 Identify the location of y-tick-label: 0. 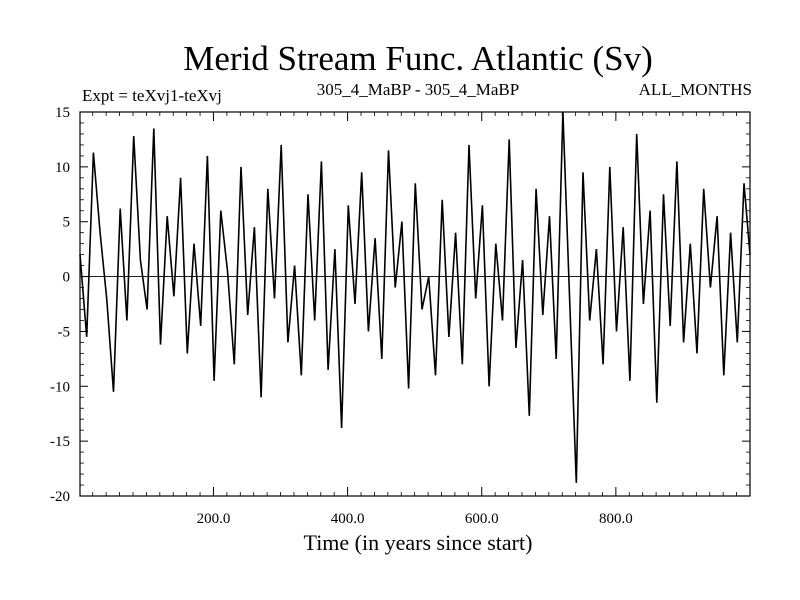
(67, 278).